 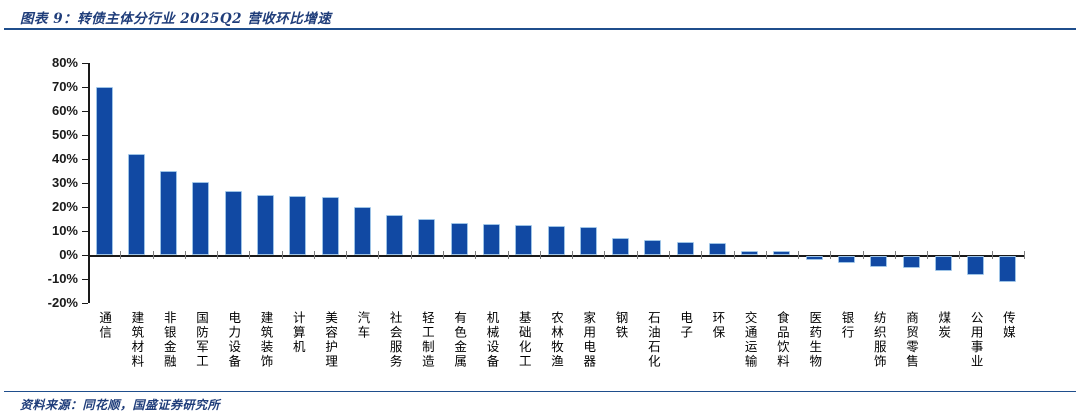 What do you see at coordinates (556, 240) in the screenshot?
I see `bar-农林牧渔` at bounding box center [556, 240].